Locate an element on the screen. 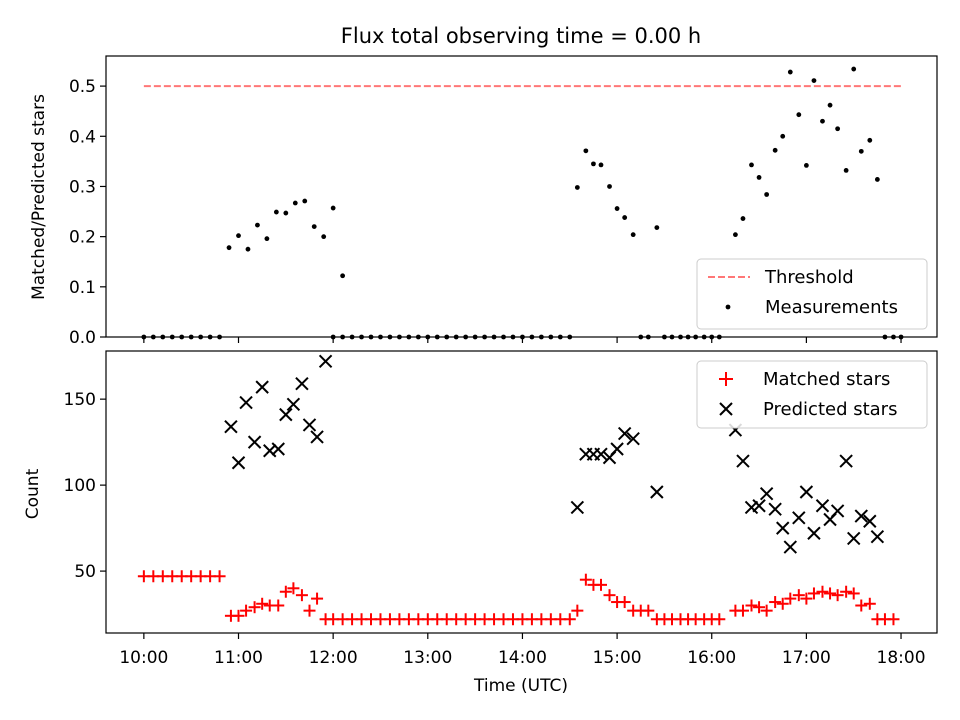 The width and height of the screenshot is (960, 720). bottom-legend-matched-label: Matched stars is located at coordinates (826, 379).